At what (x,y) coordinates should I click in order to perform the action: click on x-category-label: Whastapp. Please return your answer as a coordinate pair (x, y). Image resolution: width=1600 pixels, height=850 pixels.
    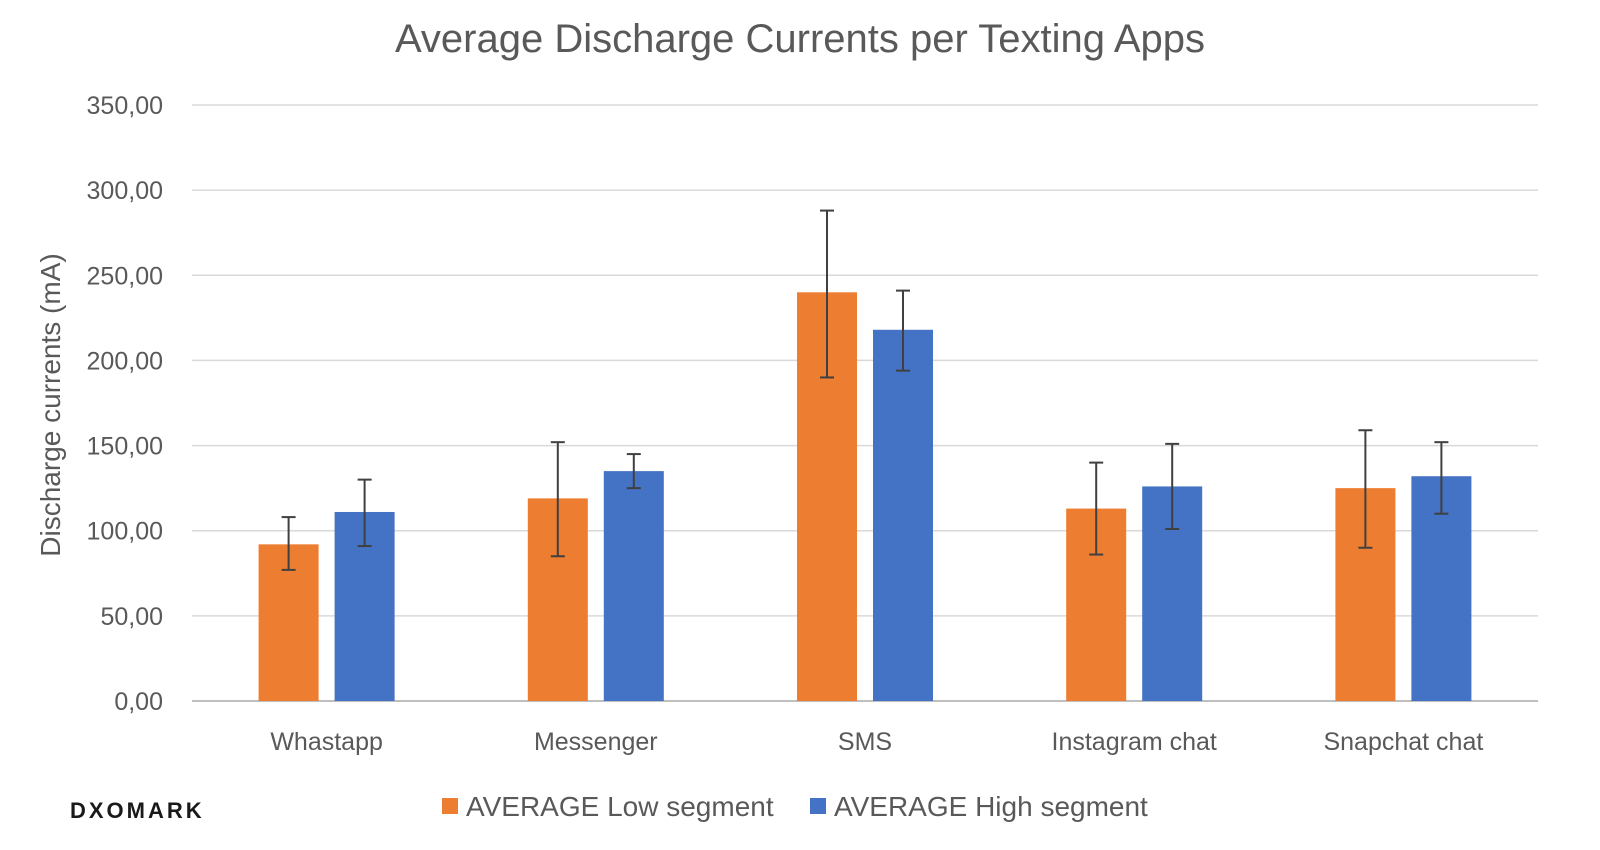
    Looking at the image, I should click on (326, 742).